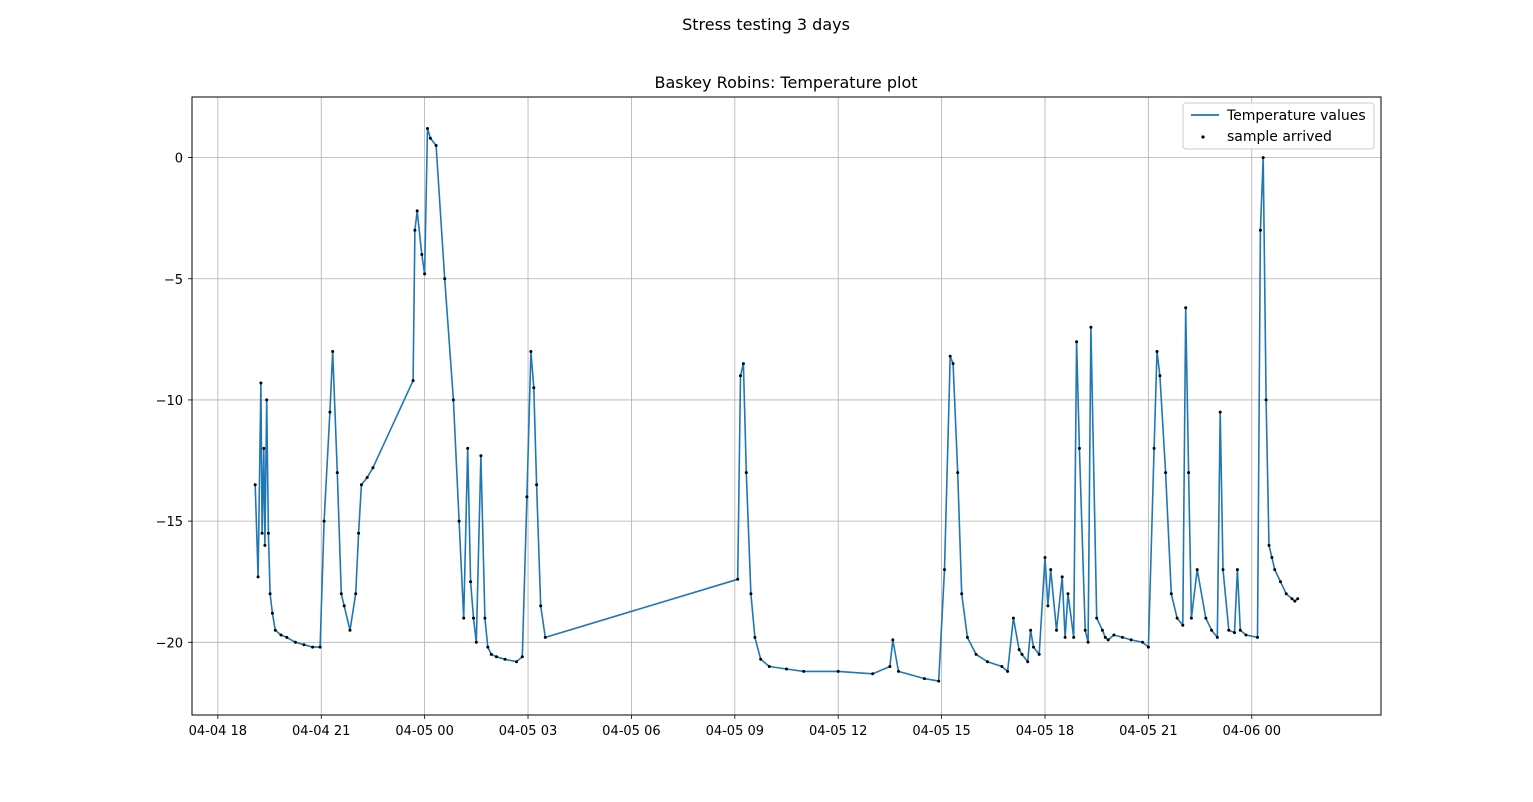  Describe the element at coordinates (1148, 731) in the screenshot. I see `x-tick-label: 04-05 21` at that location.